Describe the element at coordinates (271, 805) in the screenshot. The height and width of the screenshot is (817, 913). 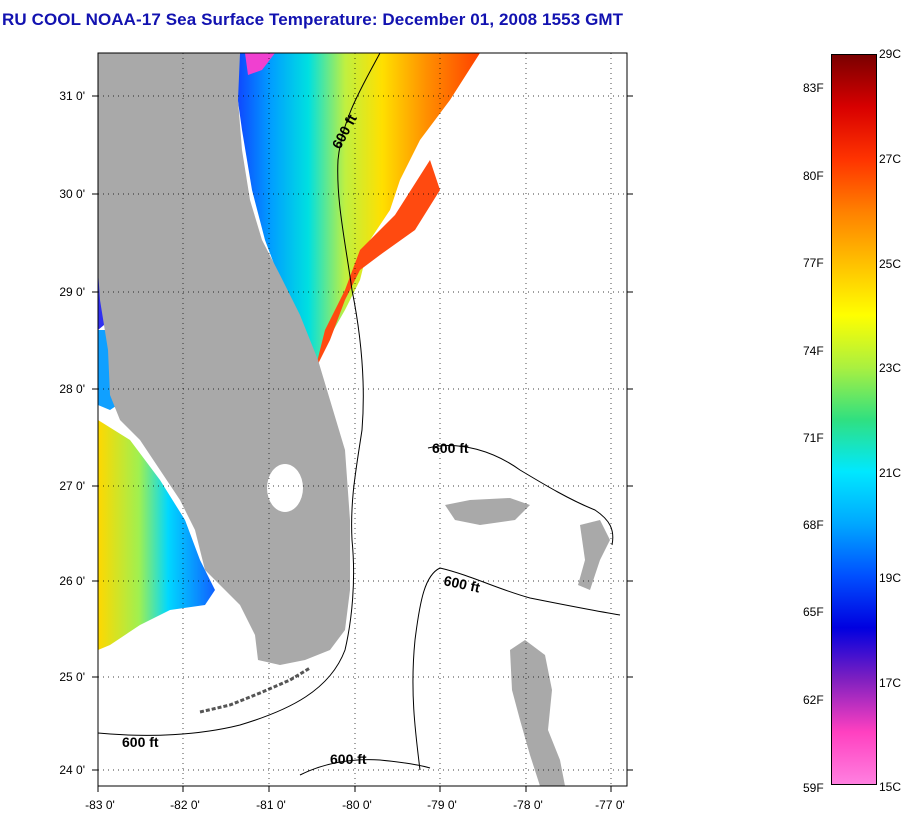
I see `lon-tick-label: -81 0'` at that location.